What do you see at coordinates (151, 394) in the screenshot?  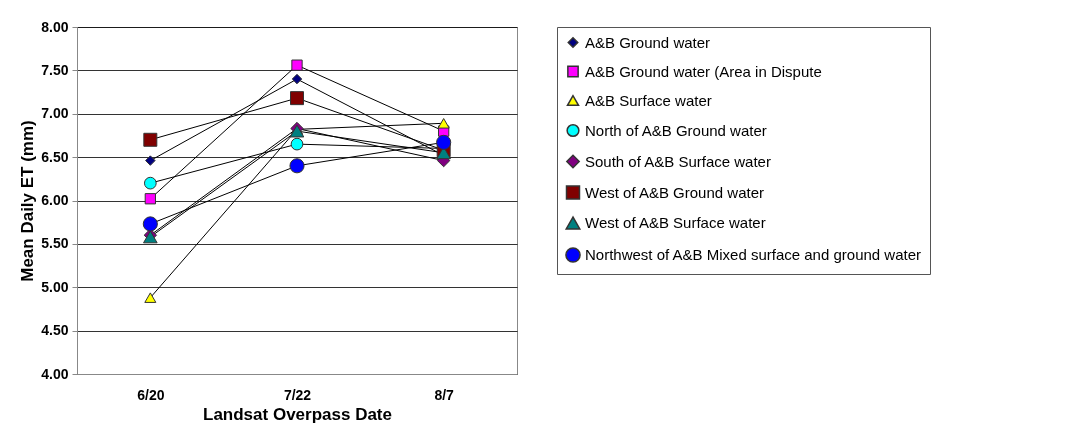 I see `x-tick-label: 6/20` at bounding box center [151, 394].